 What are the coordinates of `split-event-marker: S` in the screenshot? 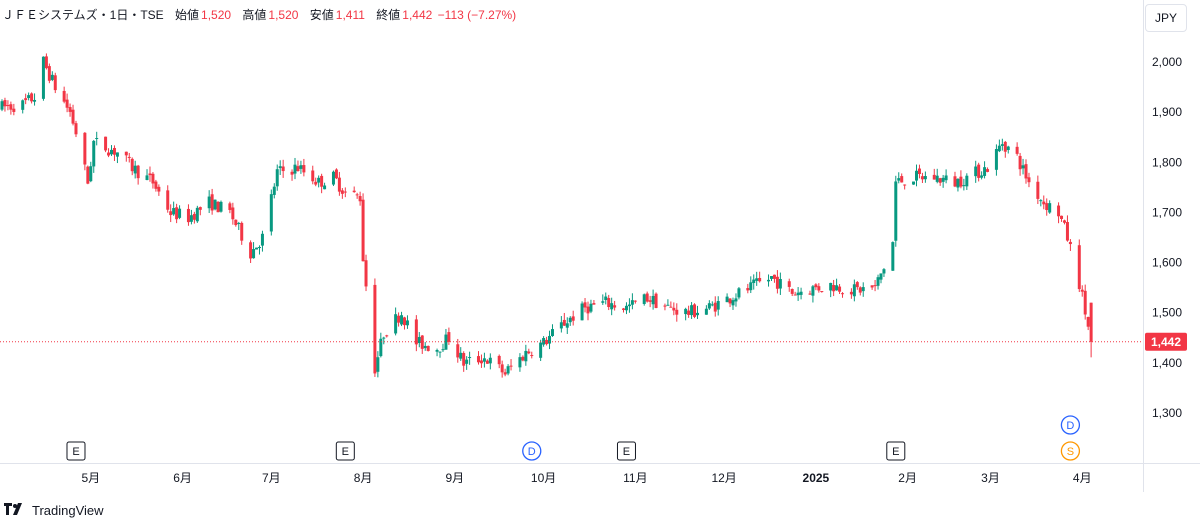 It's located at (1070, 451).